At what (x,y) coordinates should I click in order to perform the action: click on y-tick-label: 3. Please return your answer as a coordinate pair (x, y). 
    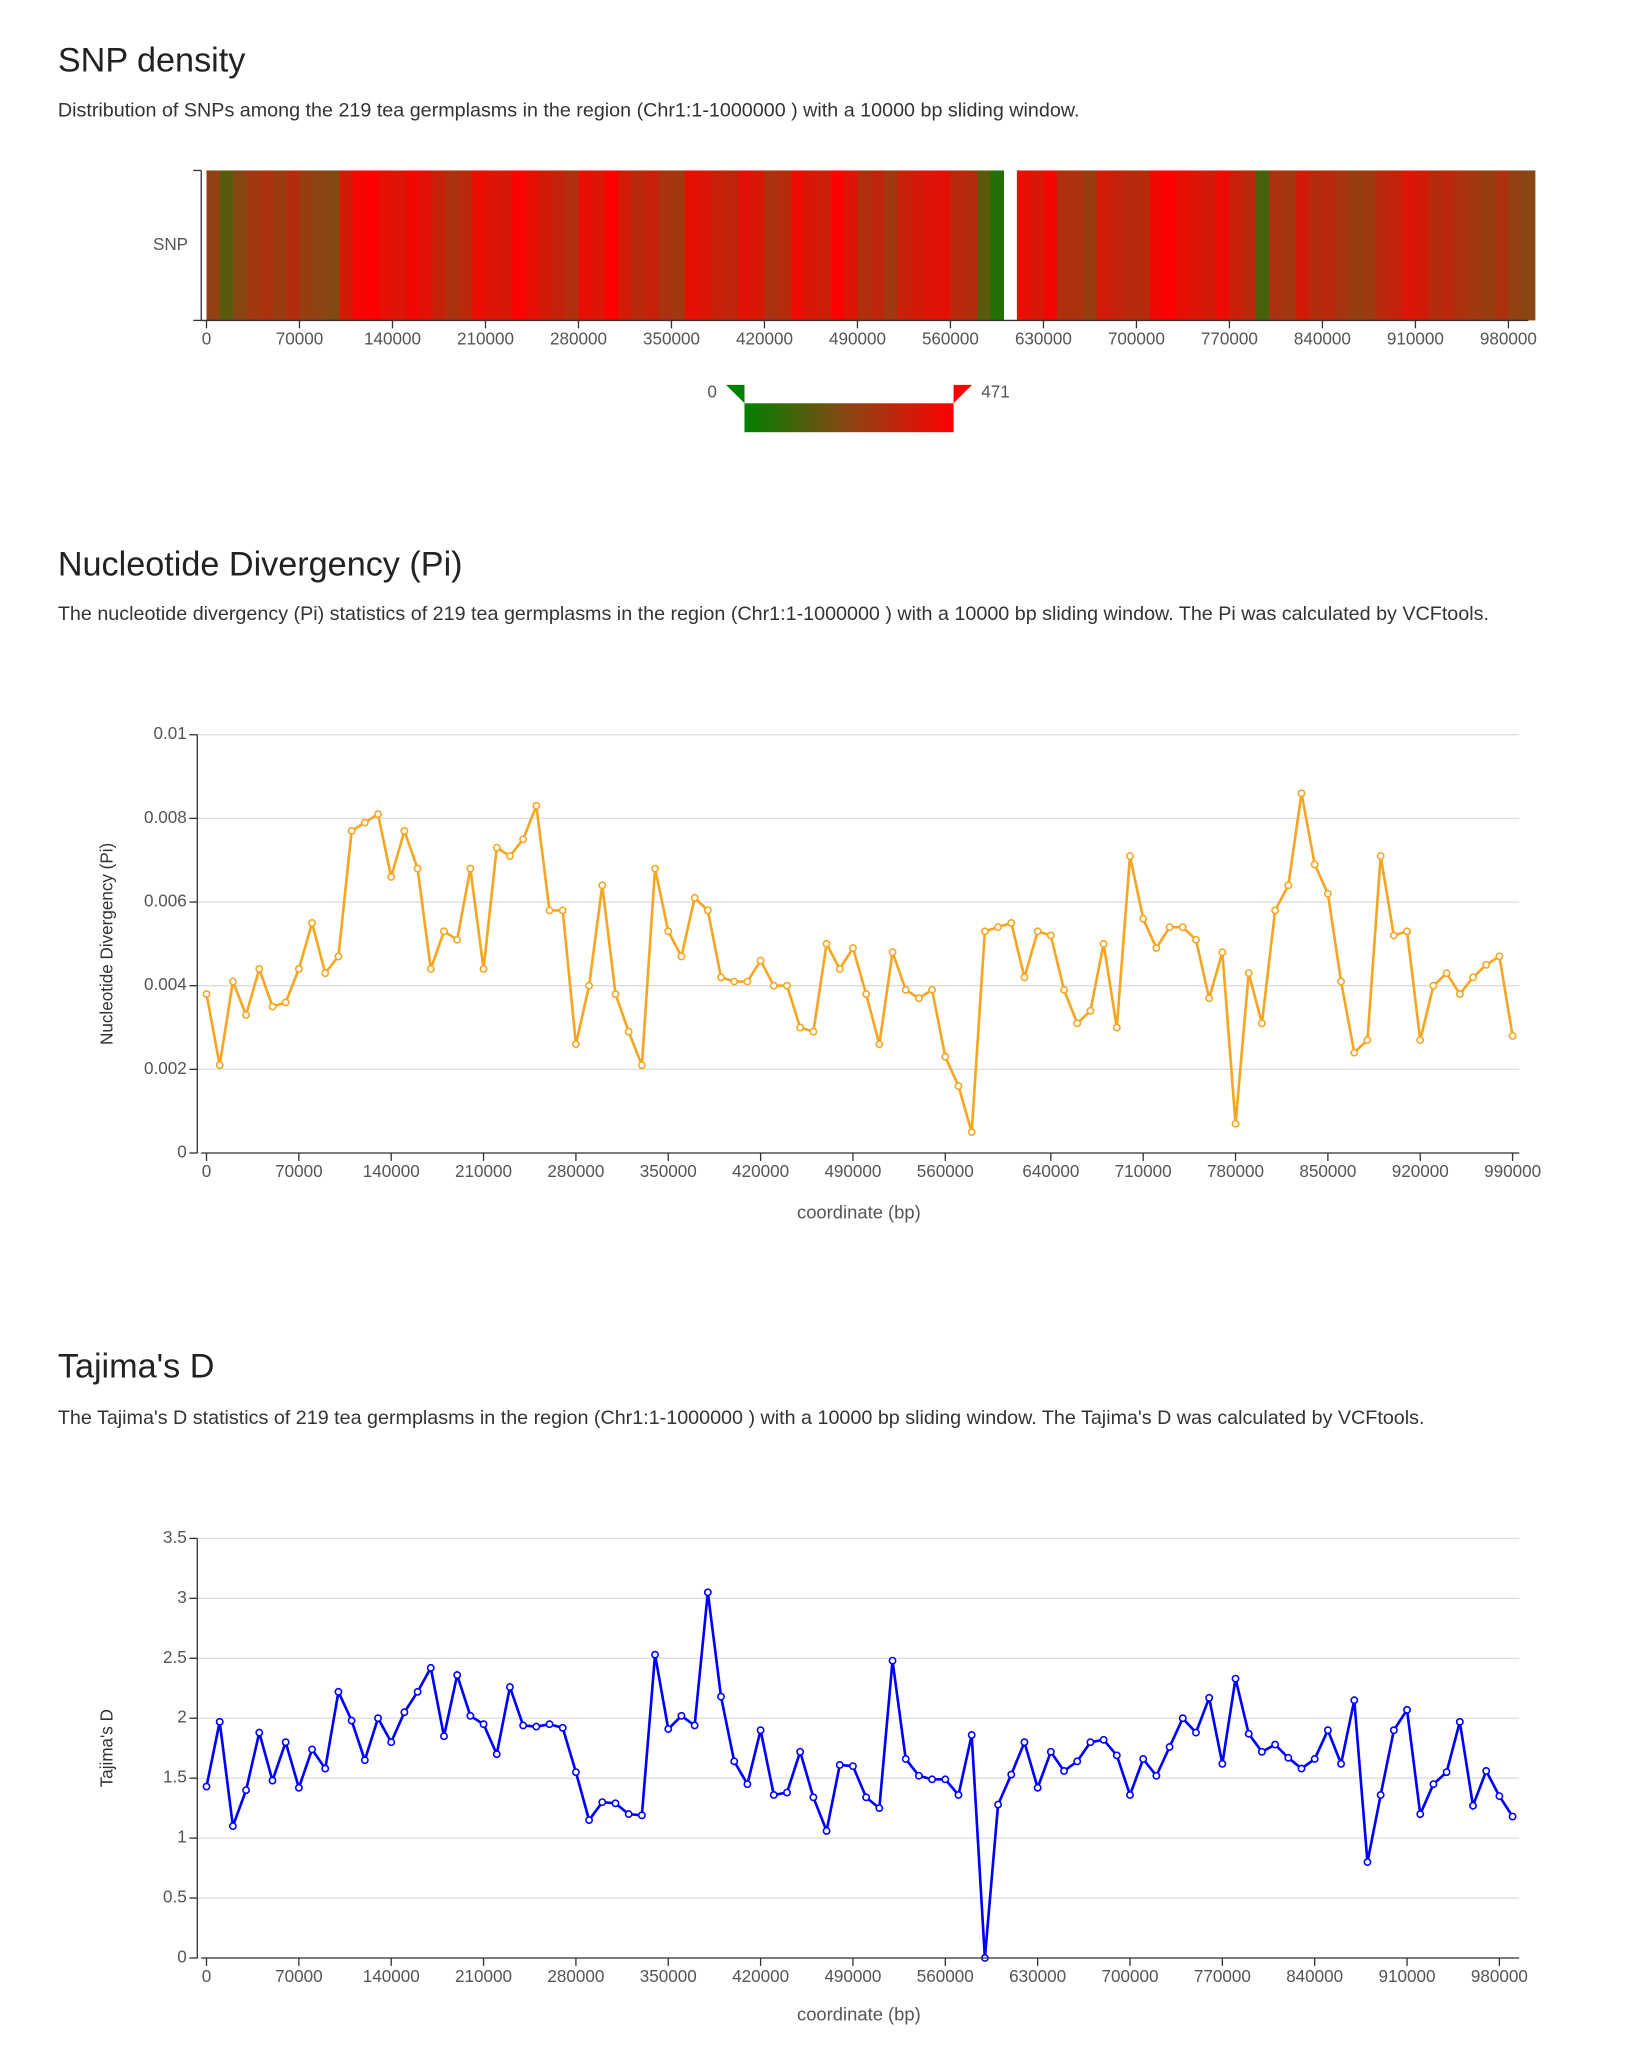
    Looking at the image, I should click on (182, 1597).